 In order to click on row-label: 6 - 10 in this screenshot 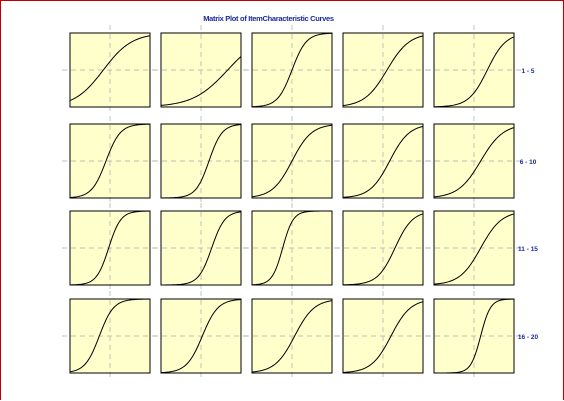, I will do `click(528, 162)`.